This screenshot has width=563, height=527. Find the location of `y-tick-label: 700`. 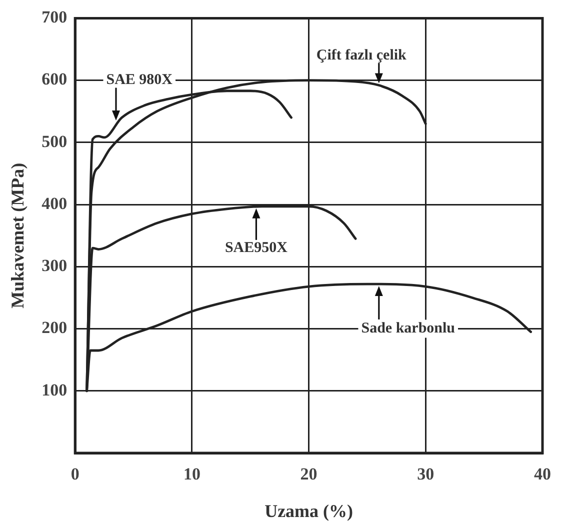

y-tick-label: 700 is located at coordinates (55, 17).